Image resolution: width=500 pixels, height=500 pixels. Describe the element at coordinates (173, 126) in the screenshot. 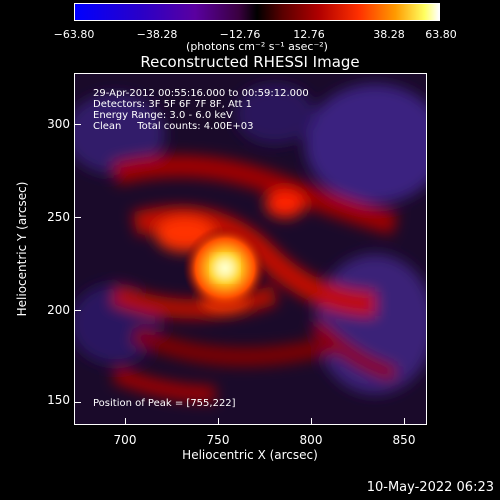

I see `annotation-line: Clean Total counts: 4.00E+03` at that location.